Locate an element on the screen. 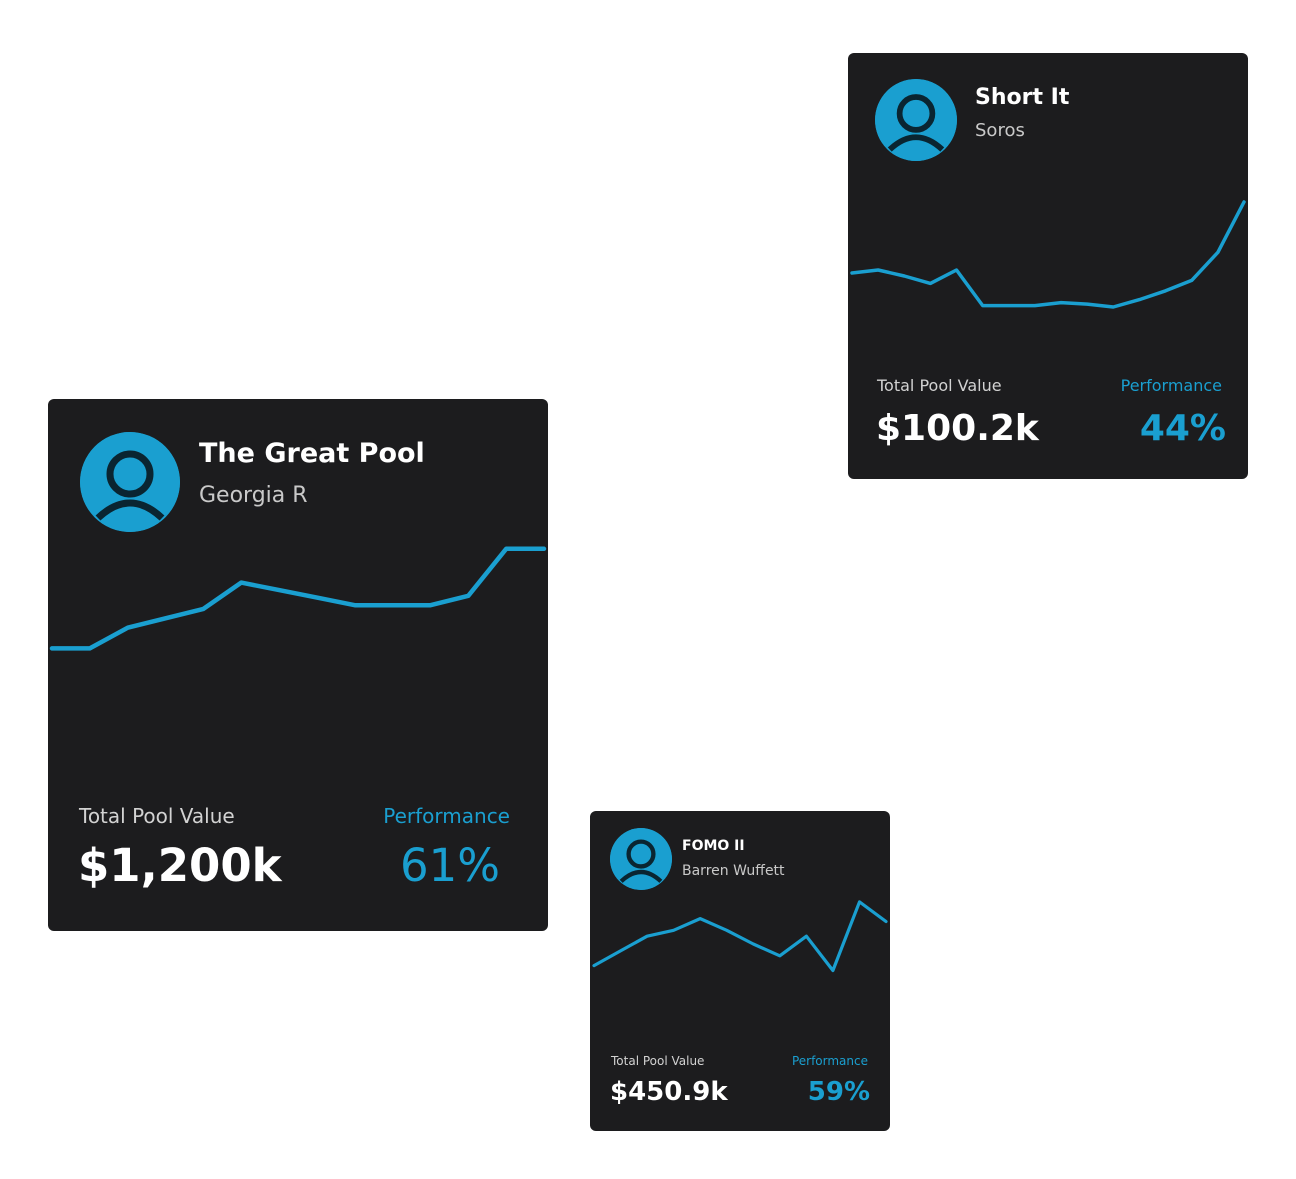  pool-owner: Georgia R is located at coordinates (253, 495).